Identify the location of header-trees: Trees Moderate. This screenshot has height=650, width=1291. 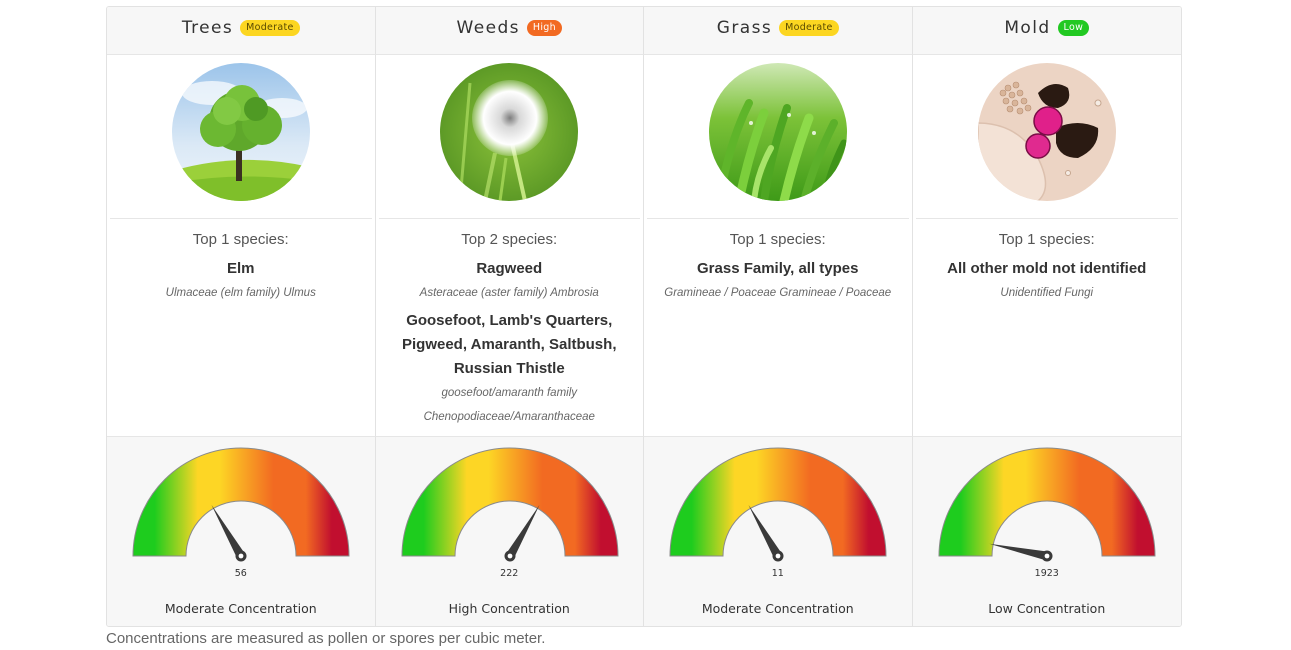
(241, 31).